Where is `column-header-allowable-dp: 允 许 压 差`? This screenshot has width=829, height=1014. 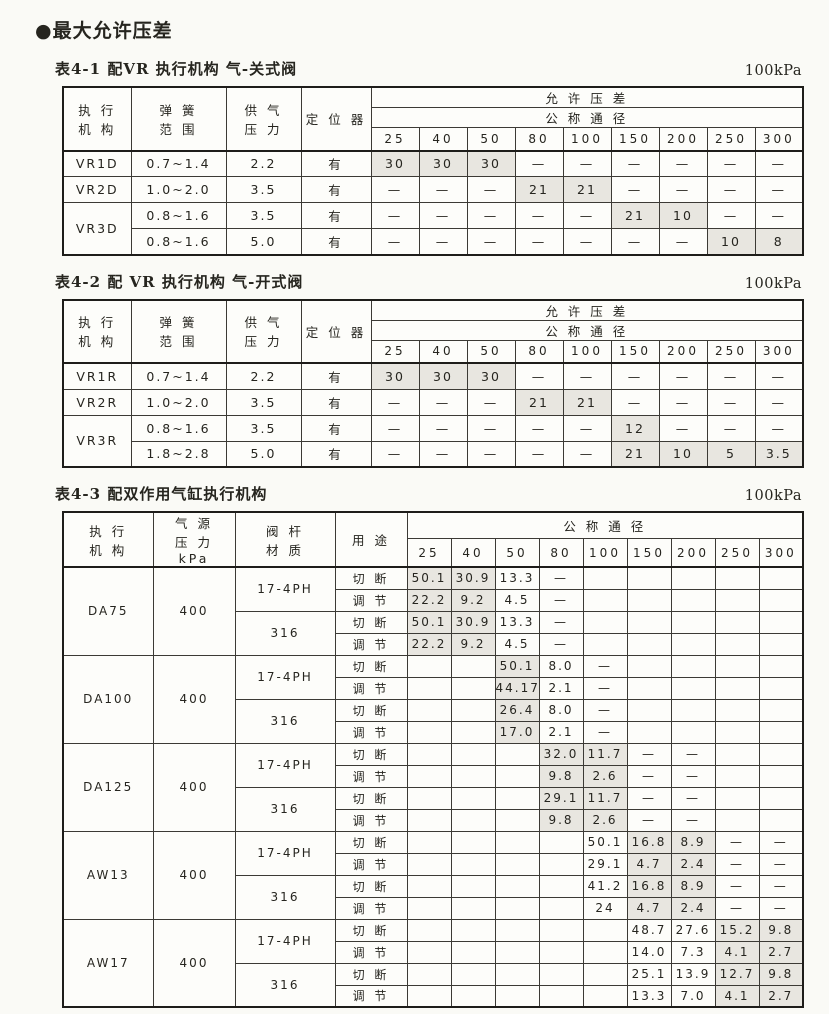
column-header-allowable-dp: 允 许 压 差 is located at coordinates (587, 97).